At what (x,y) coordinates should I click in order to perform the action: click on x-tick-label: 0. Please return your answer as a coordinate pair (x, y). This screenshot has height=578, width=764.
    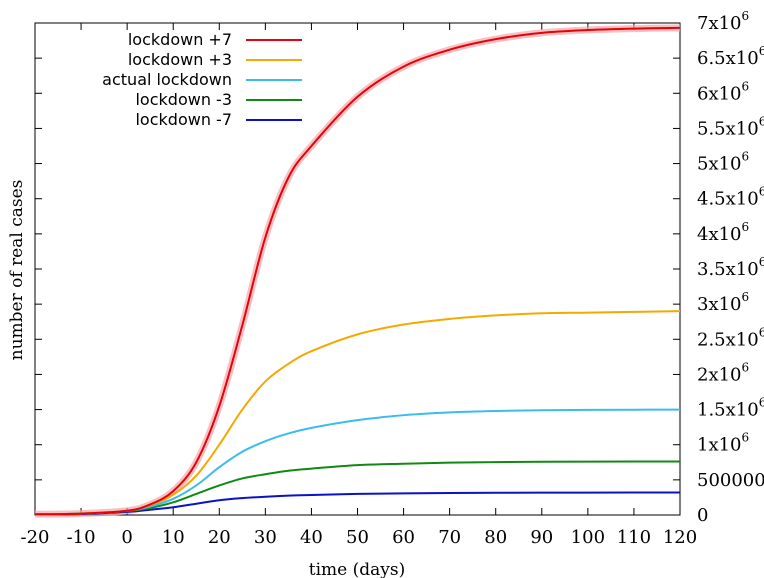
    Looking at the image, I should click on (126, 537).